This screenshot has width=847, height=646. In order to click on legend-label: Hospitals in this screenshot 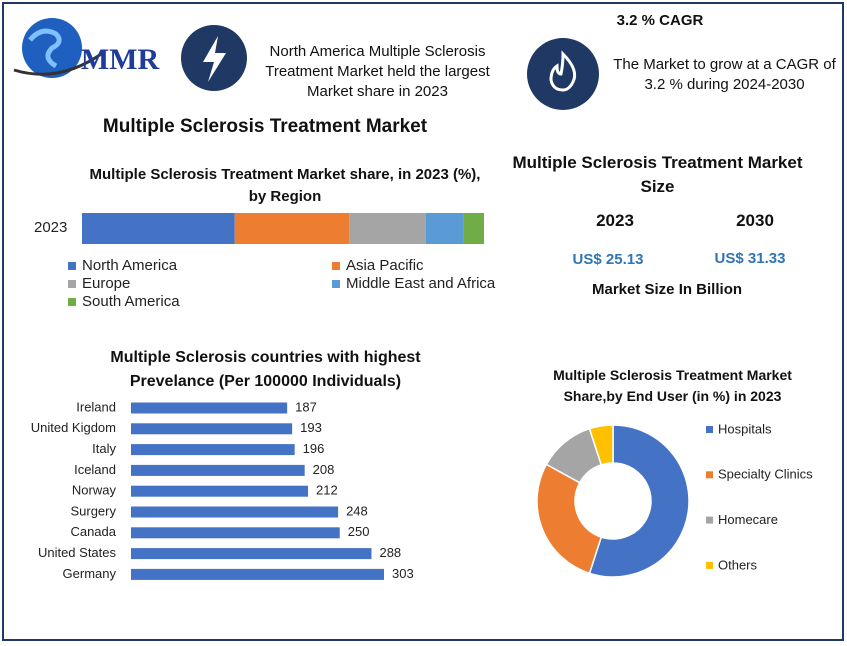, I will do `click(745, 428)`.